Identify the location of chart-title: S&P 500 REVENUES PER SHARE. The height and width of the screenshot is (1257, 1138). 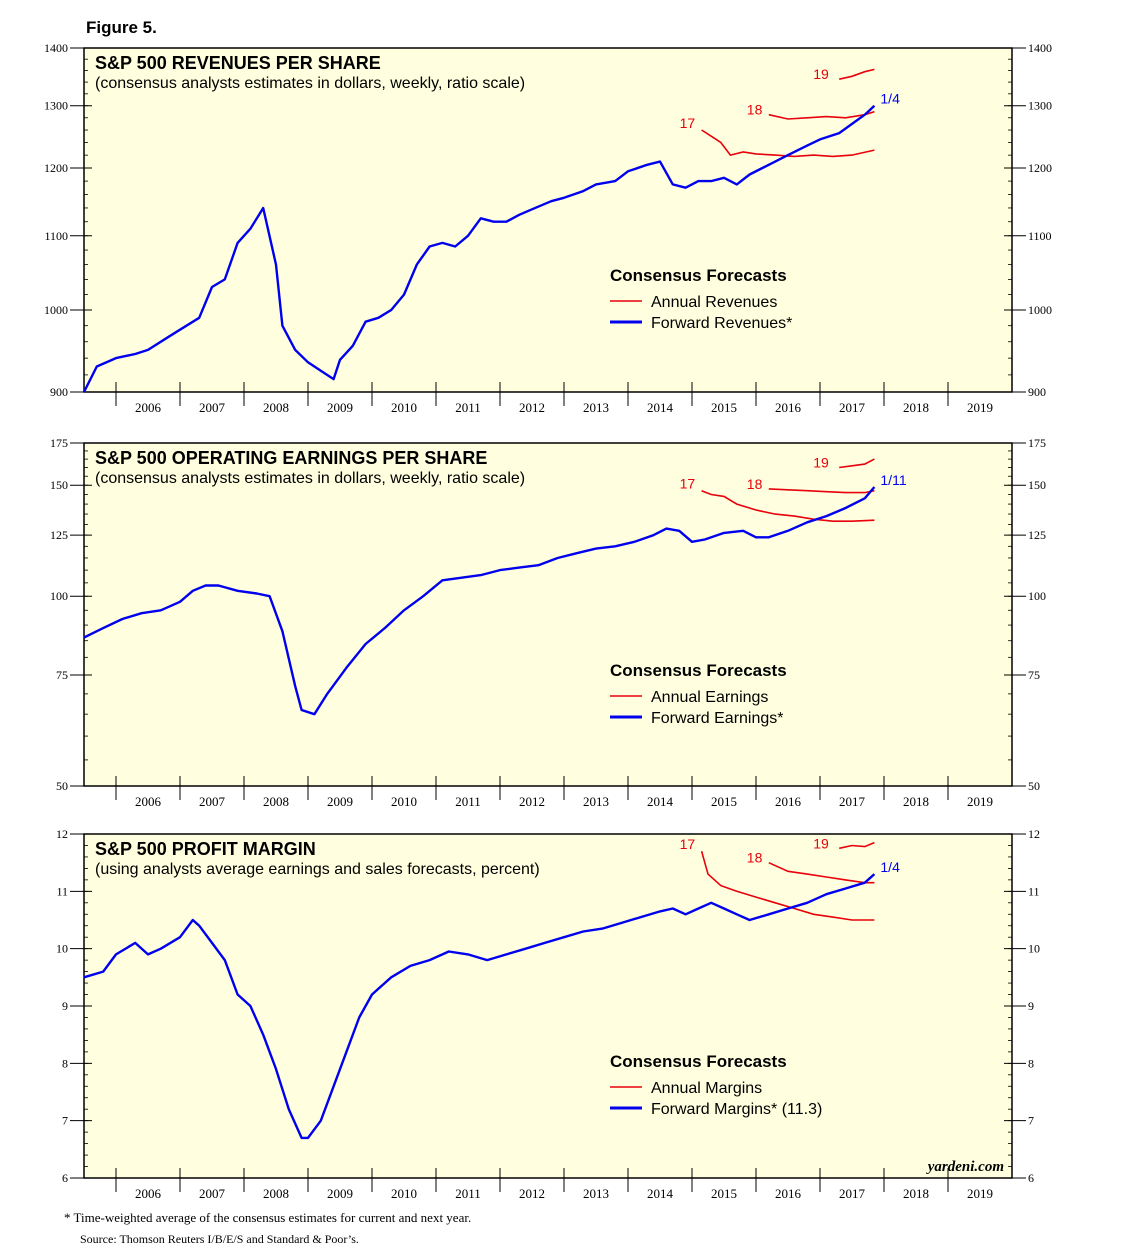
(238, 63).